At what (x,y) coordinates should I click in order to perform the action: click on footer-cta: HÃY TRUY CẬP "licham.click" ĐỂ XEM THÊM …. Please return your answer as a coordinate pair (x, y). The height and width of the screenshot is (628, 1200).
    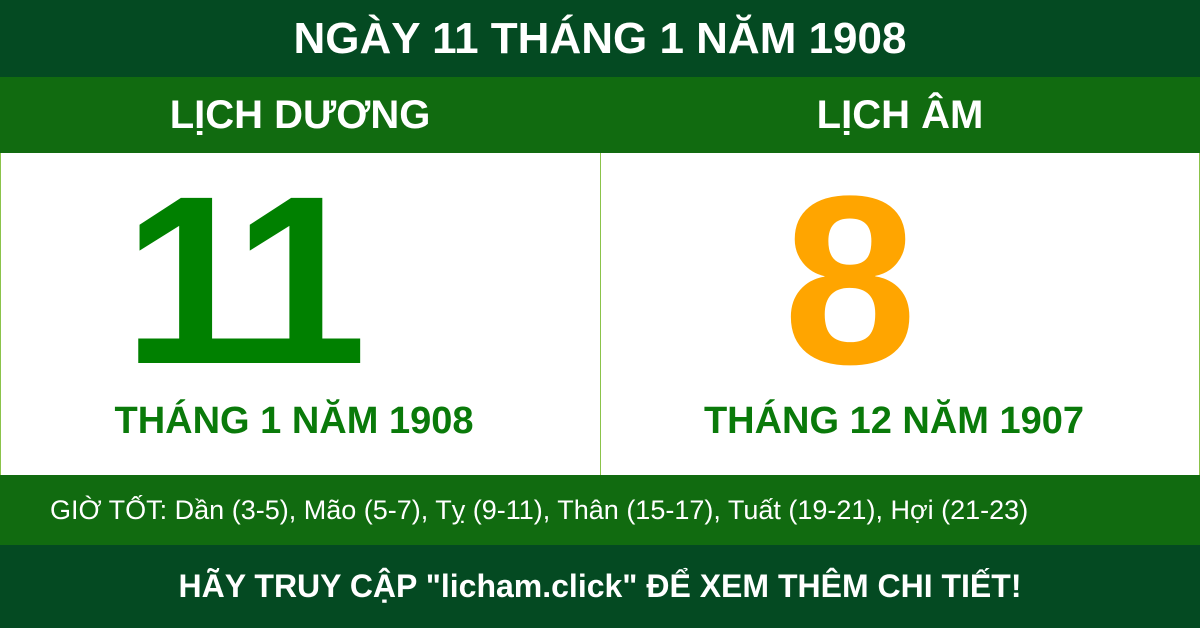
    Looking at the image, I should click on (600, 586).